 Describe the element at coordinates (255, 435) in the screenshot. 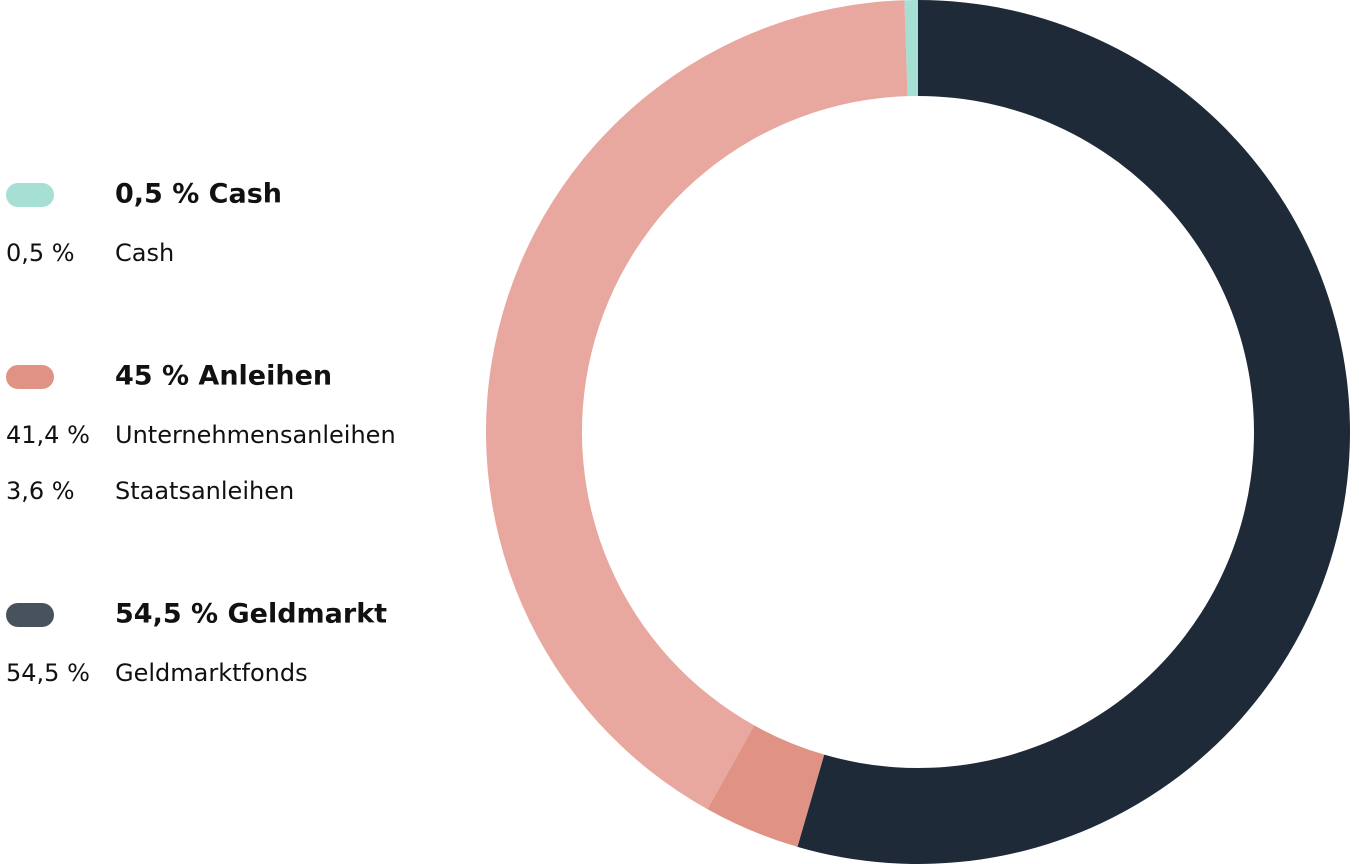

I see `legend-label: Unternehmensanleihen` at that location.